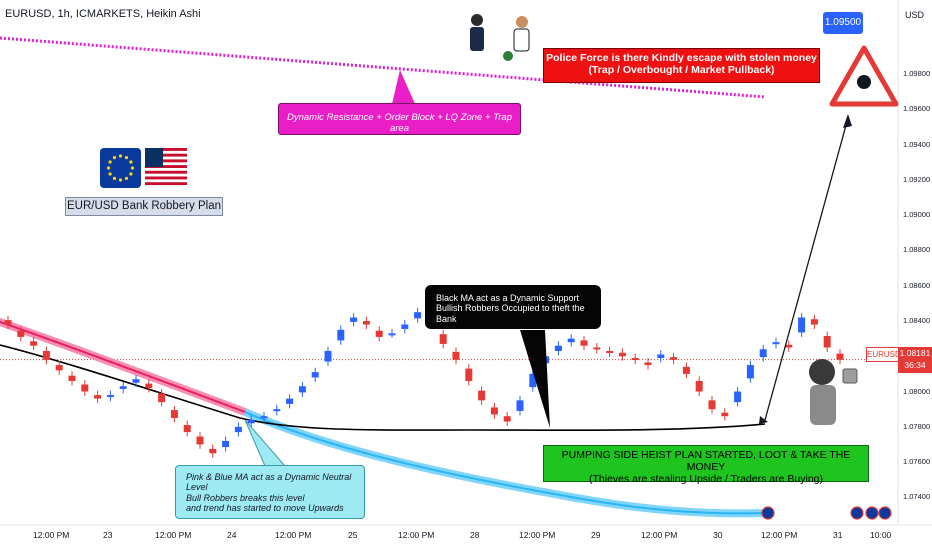  Describe the element at coordinates (917, 426) in the screenshot. I see `price-tick-label: 1.07800` at that location.